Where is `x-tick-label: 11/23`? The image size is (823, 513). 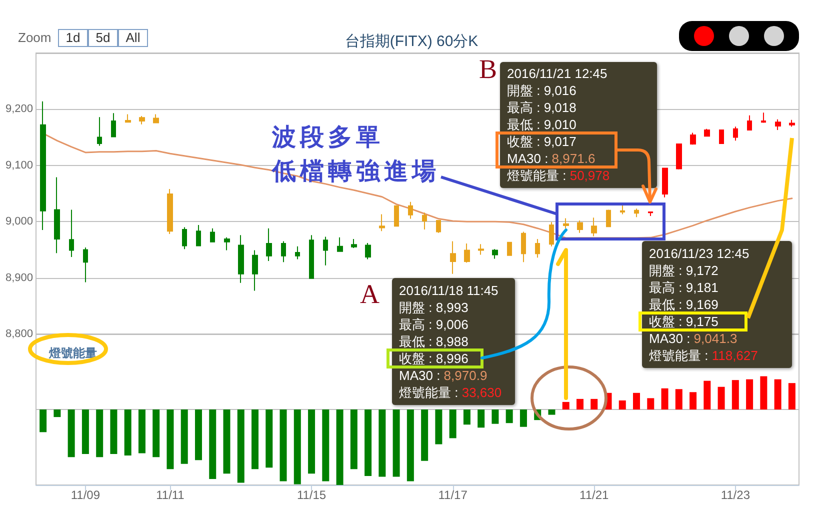 x-tick-label: 11/23 is located at coordinates (735, 495).